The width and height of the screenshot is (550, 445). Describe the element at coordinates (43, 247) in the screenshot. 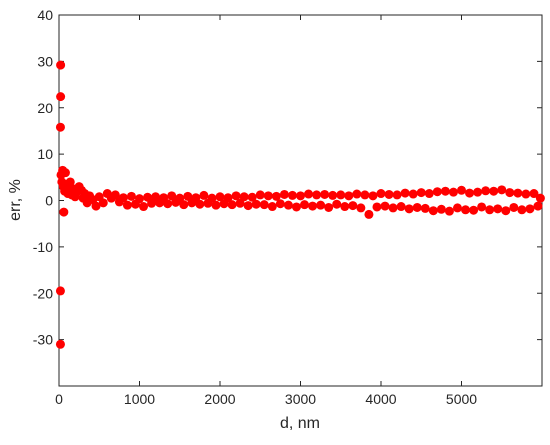

I see `y-tick-label: -10` at that location.